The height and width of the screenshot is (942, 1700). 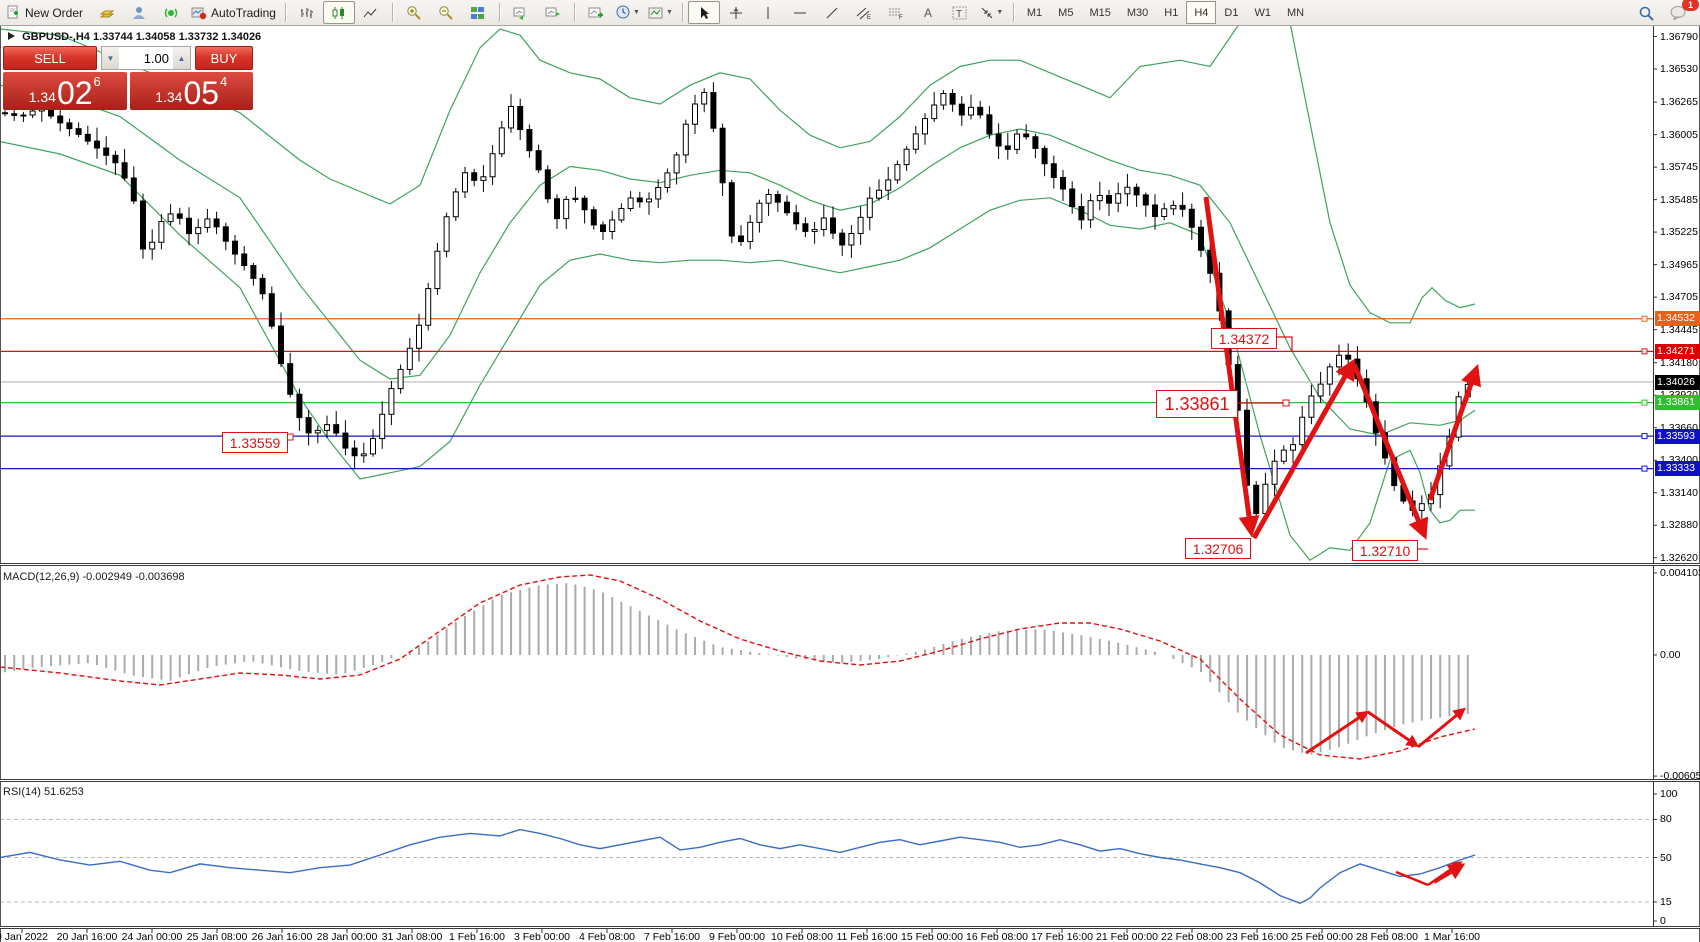 I want to click on svg-text: A, so click(x=928, y=12).